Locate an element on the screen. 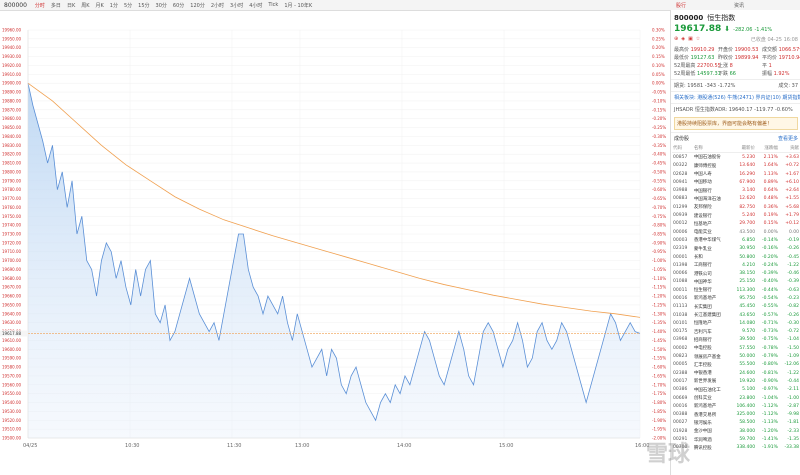 The height and width of the screenshot is (475, 800). tab-period-2: 日K is located at coordinates (71, 5).